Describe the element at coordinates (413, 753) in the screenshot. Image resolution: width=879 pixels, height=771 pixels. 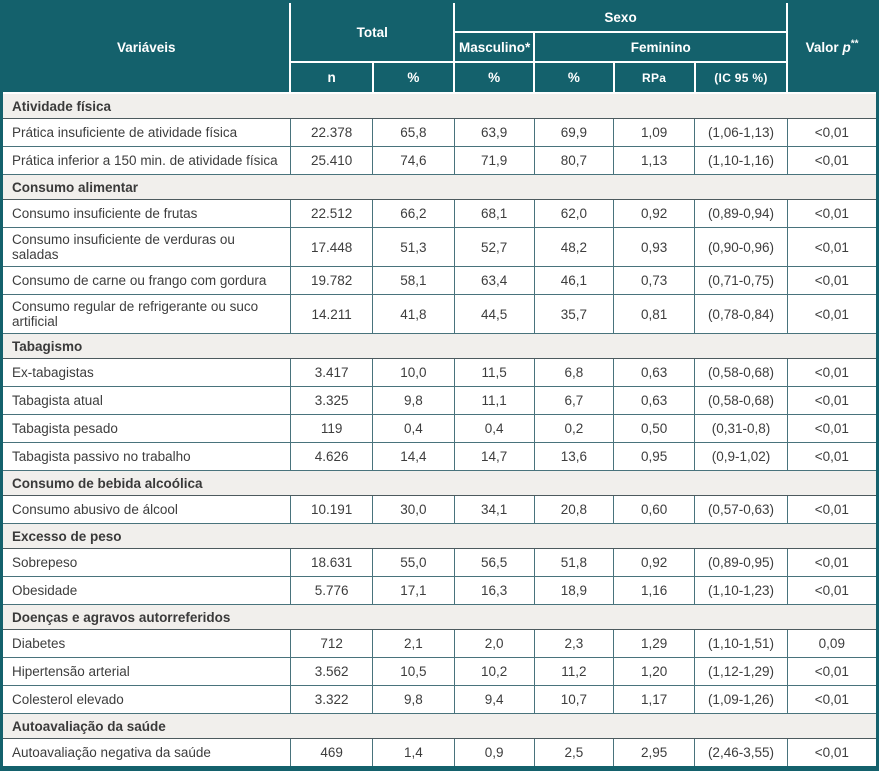
I see `cell-value: 1,4` at that location.